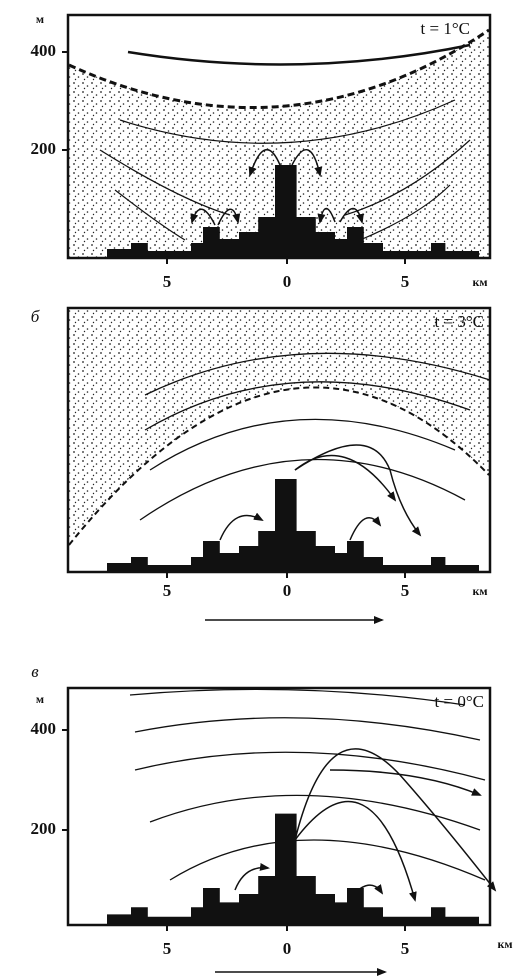 Image resolution: width=520 pixels, height=979 pixels. I want to click on temperature: t = 0°C, so click(459, 701).